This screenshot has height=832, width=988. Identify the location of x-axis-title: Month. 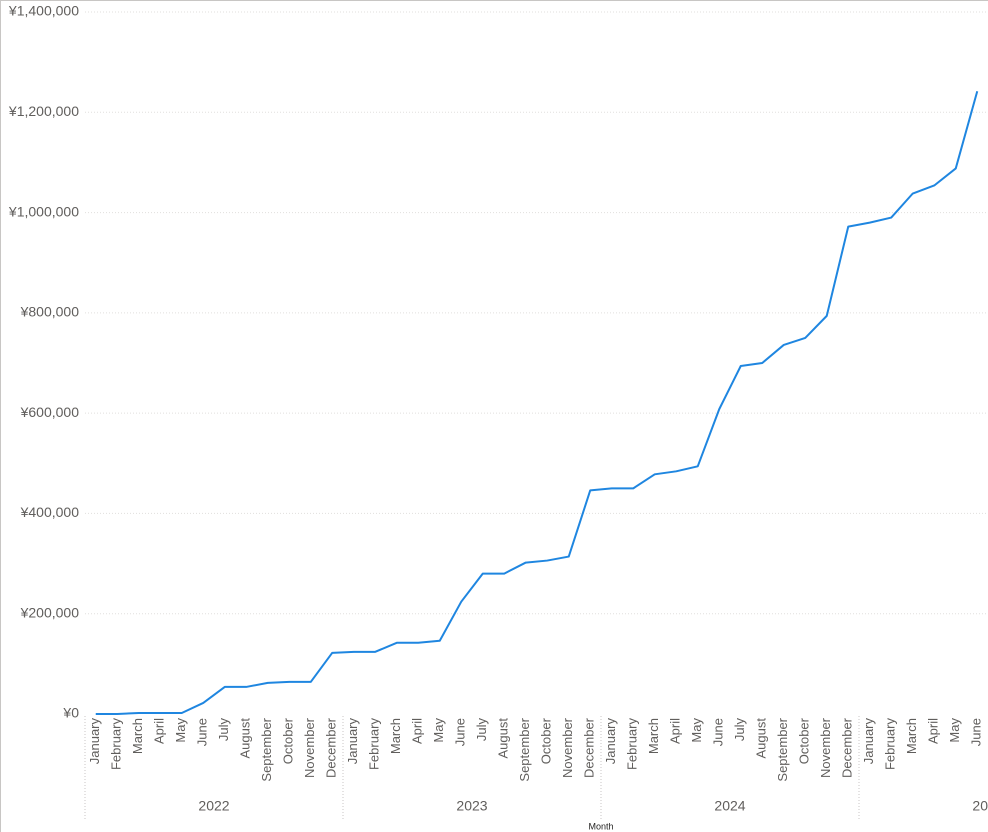
(600, 826).